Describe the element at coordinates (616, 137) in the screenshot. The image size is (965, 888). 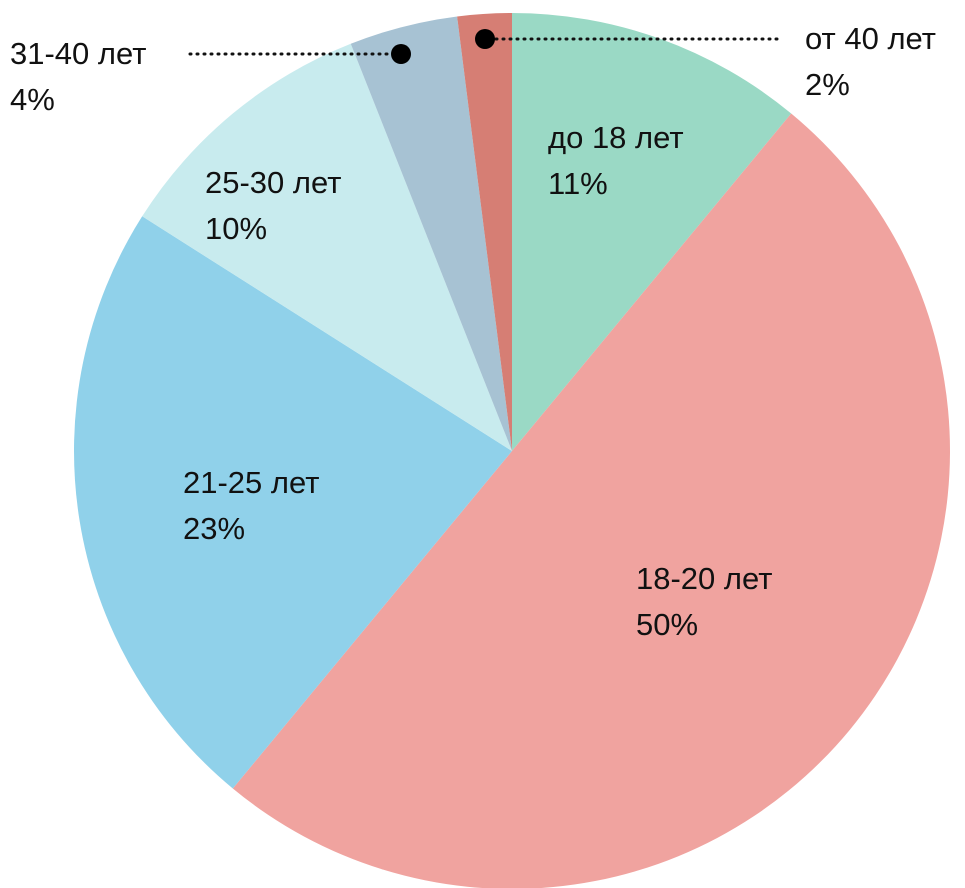
I see `slice-label-under-18: до 18 лет` at that location.